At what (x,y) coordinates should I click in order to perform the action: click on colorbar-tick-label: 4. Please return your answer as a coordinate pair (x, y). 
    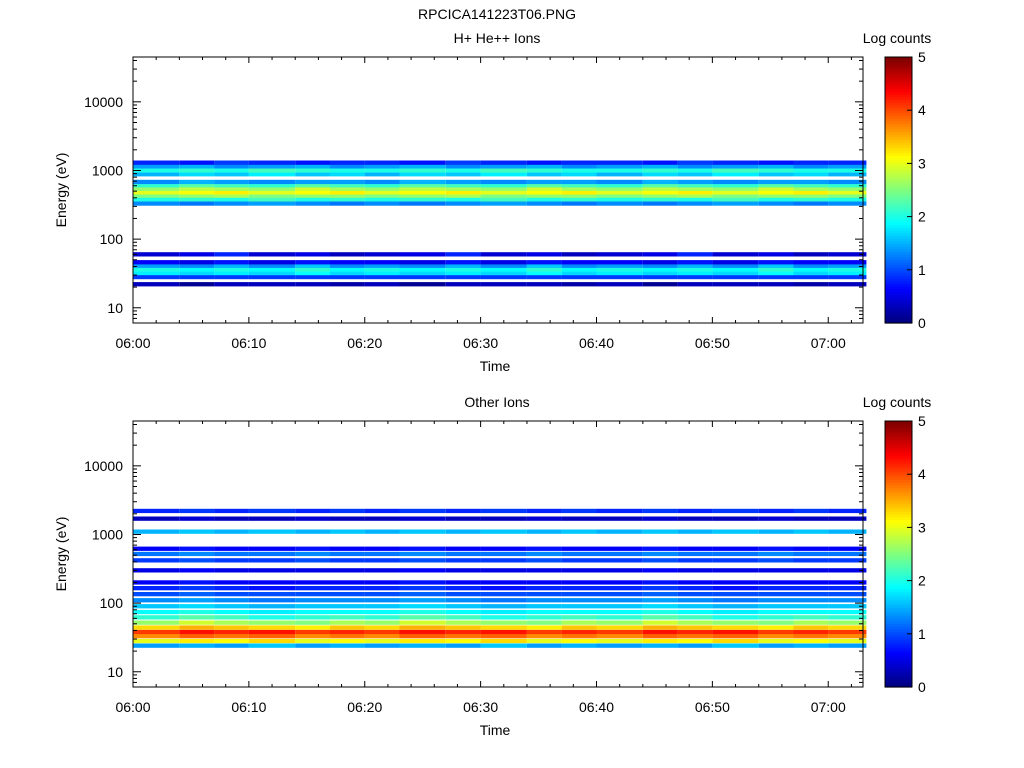
    Looking at the image, I should click on (922, 110).